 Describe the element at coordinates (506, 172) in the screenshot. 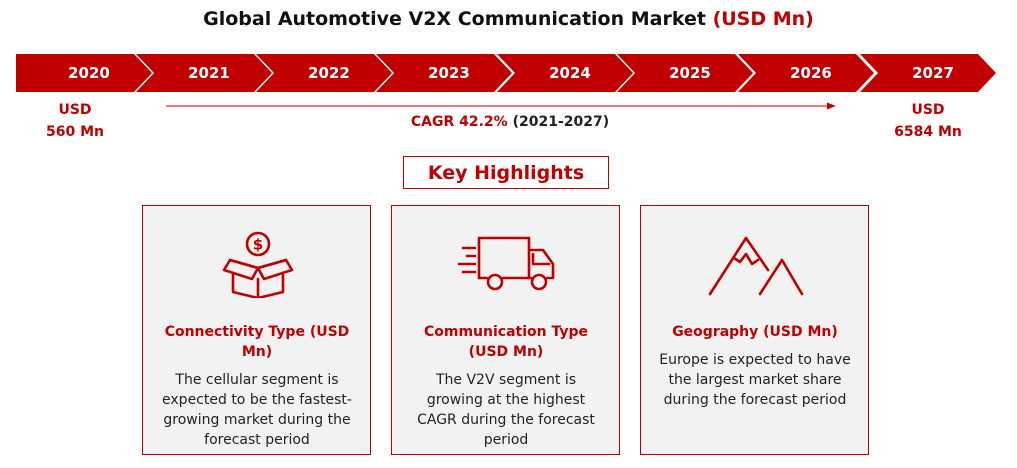

I see `key-highlights-heading: Key Highlights` at that location.